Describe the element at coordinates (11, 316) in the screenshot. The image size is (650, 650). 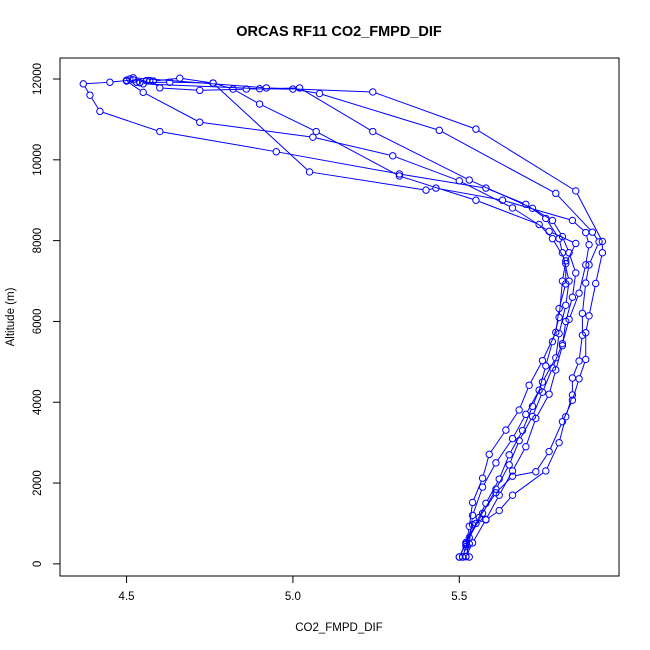
I see `y-axis-label: Altitude (m)` at that location.